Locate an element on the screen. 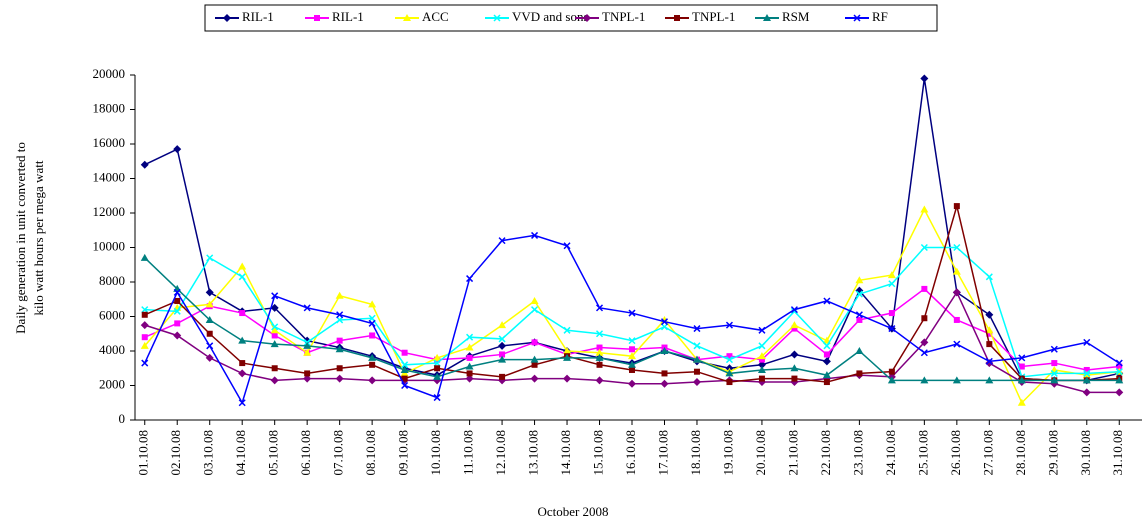 The height and width of the screenshot is (525, 1146). x-tick-label: 22.10.08 is located at coordinates (825, 453).